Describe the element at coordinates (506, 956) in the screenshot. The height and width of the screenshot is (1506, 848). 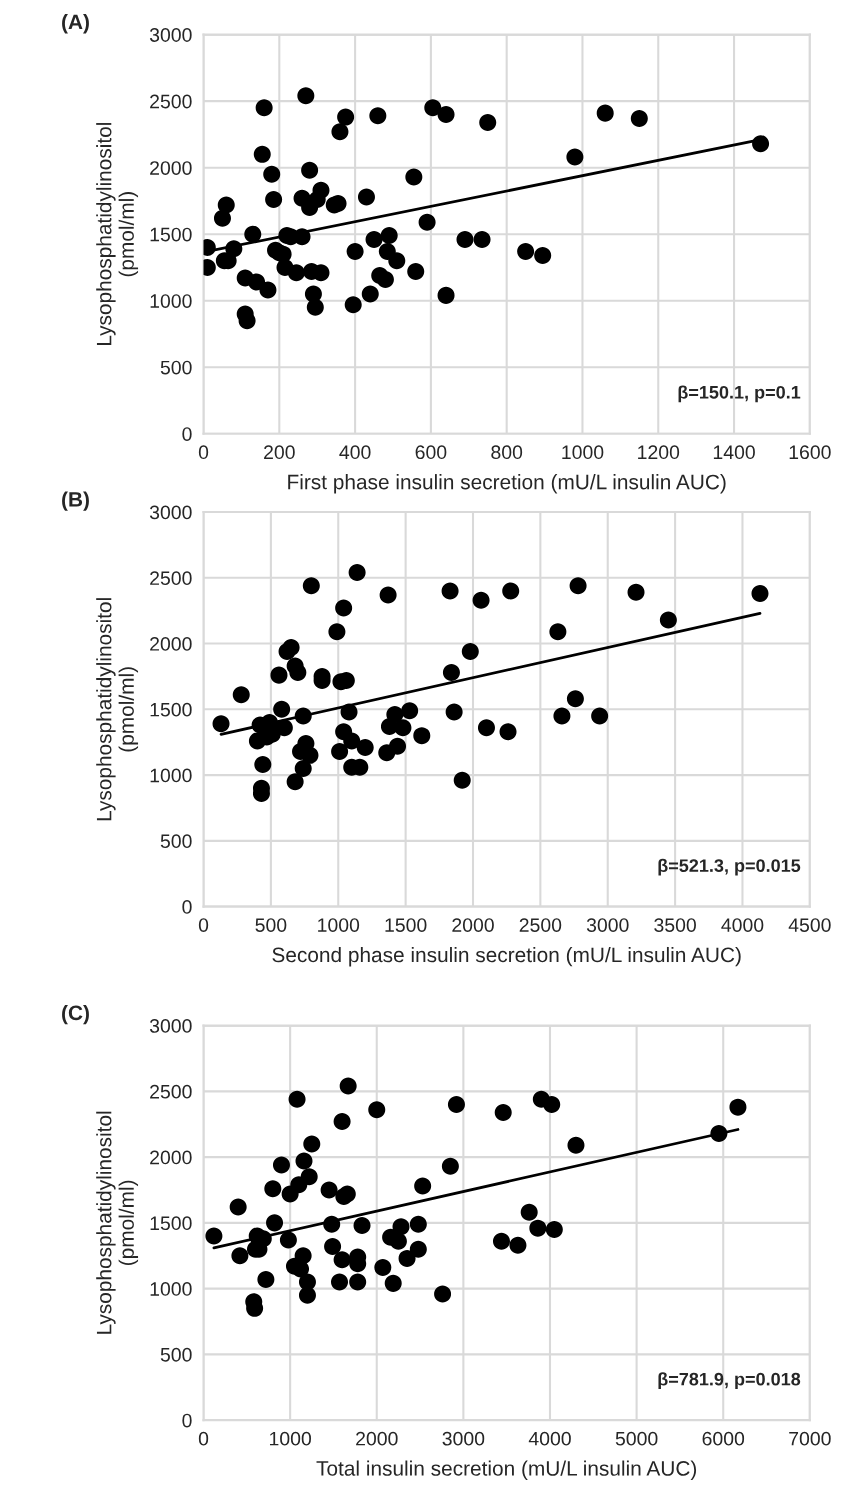
I see `x-axis-title: Second phase insulin secretion (mU/L insulin AUC)` at that location.